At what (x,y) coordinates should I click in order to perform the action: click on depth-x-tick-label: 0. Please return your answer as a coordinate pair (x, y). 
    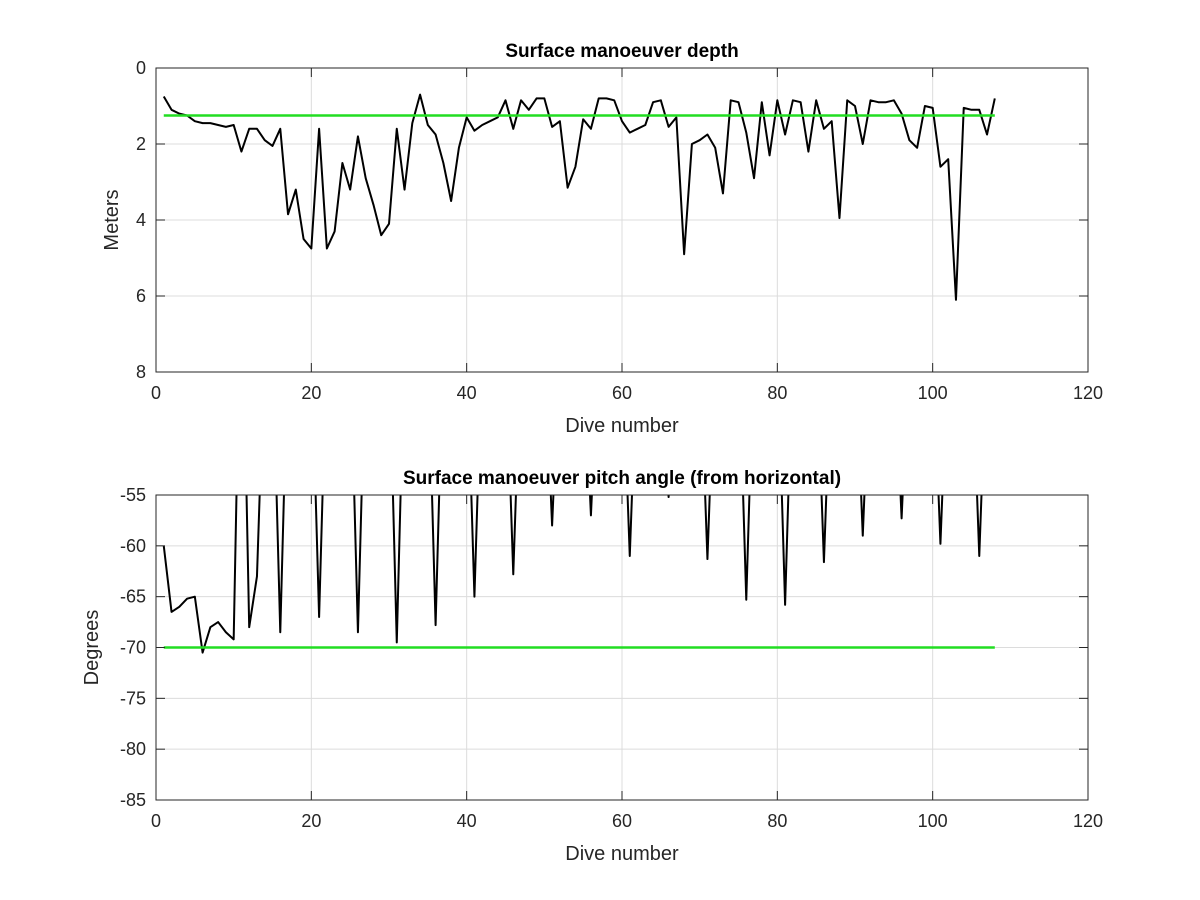
    Looking at the image, I should click on (156, 393).